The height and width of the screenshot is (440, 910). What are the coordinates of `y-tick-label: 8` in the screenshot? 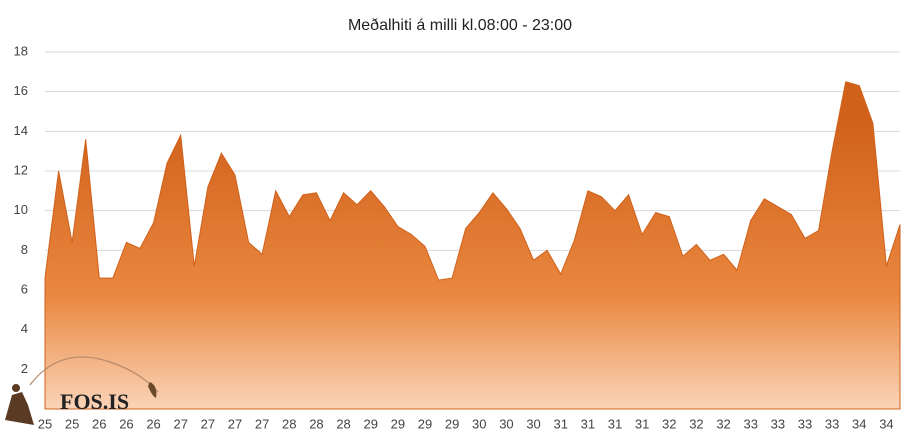 It's located at (24, 249).